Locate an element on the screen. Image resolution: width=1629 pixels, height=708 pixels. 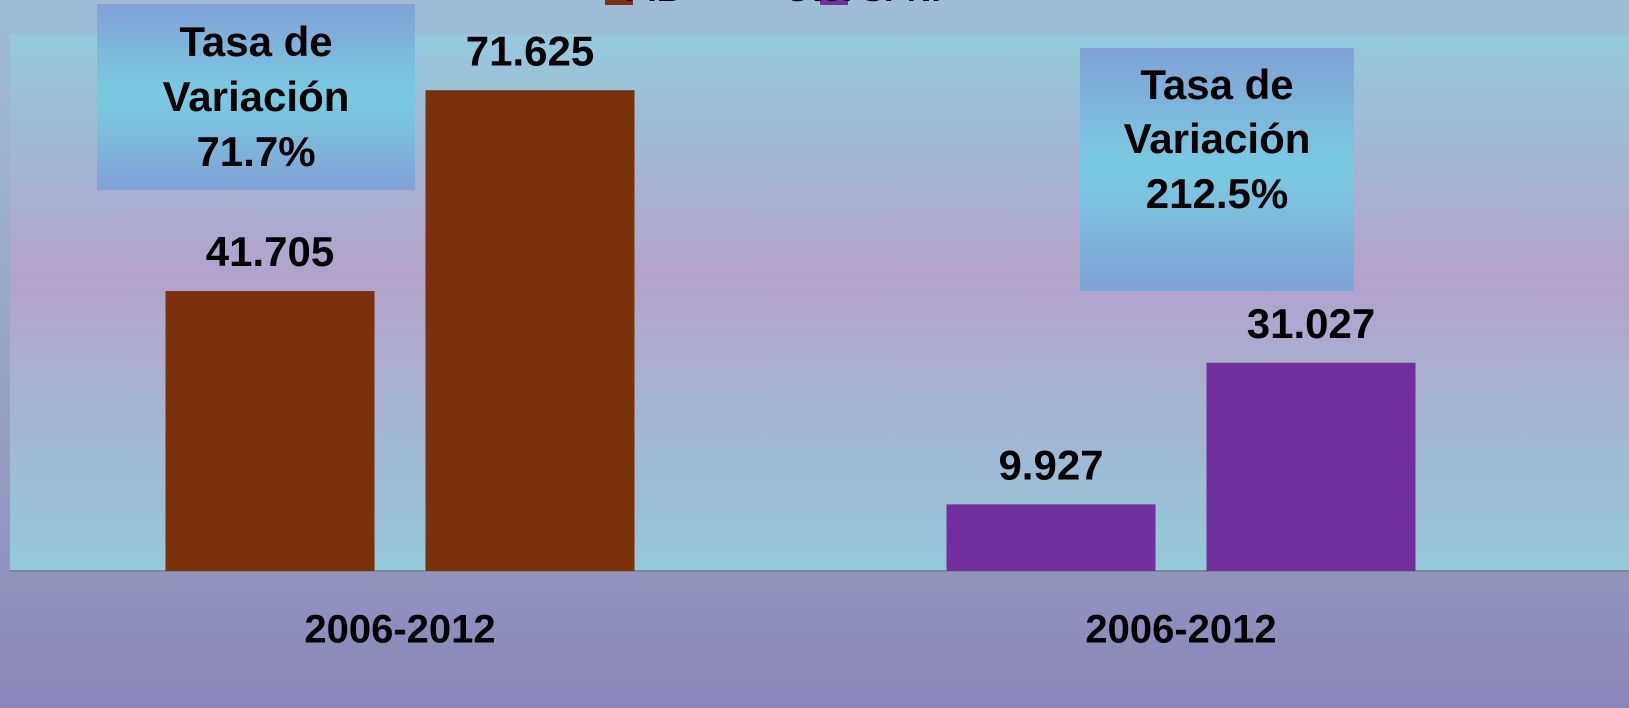
value-label: 9.927 is located at coordinates (1050, 464).